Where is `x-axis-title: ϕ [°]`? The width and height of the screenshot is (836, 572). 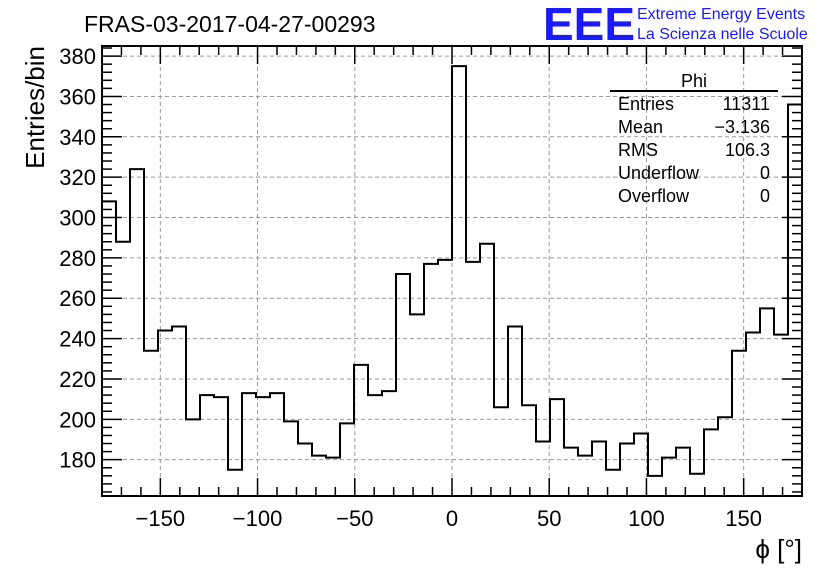
x-axis-title: ϕ [°] is located at coordinates (778, 549).